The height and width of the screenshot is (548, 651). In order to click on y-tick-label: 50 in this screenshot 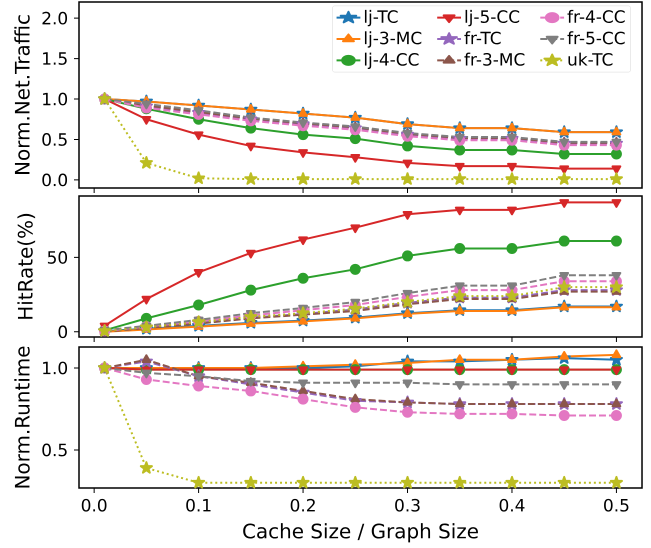, I will do `click(58, 257)`.